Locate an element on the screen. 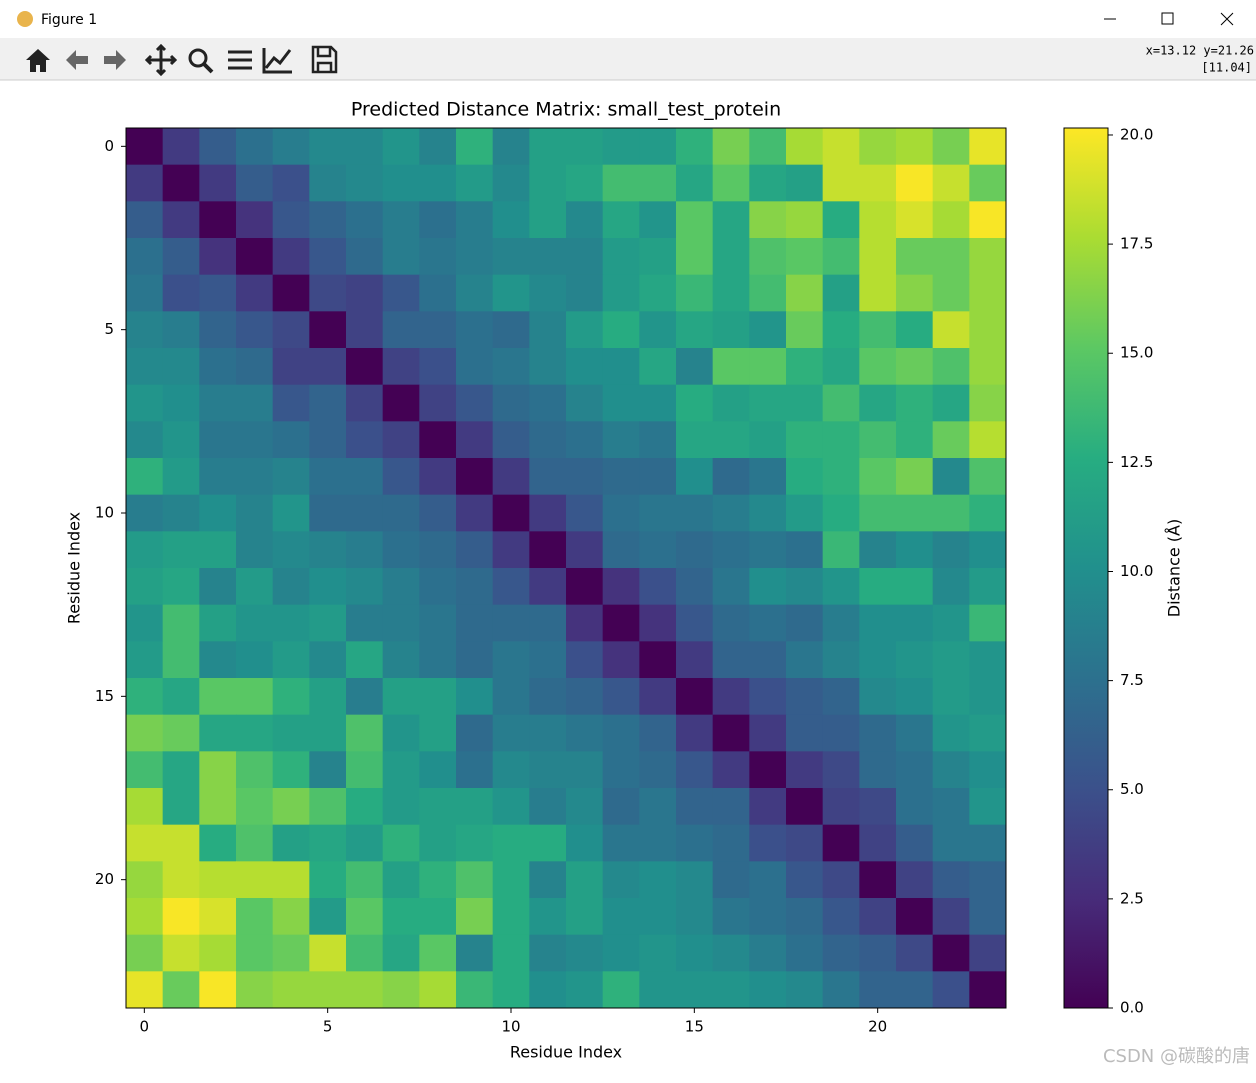 The image size is (1256, 1083). save-button is located at coordinates (324, 59).